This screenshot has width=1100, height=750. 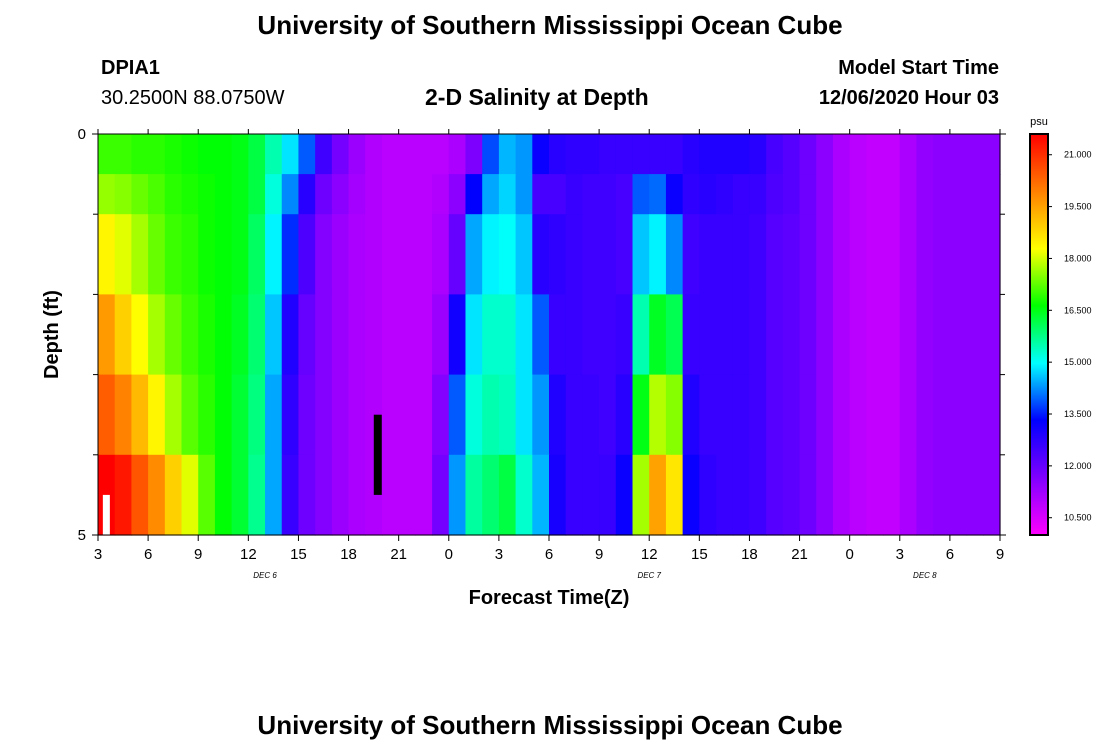 I want to click on x-tick-label: 21, so click(x=799, y=554).